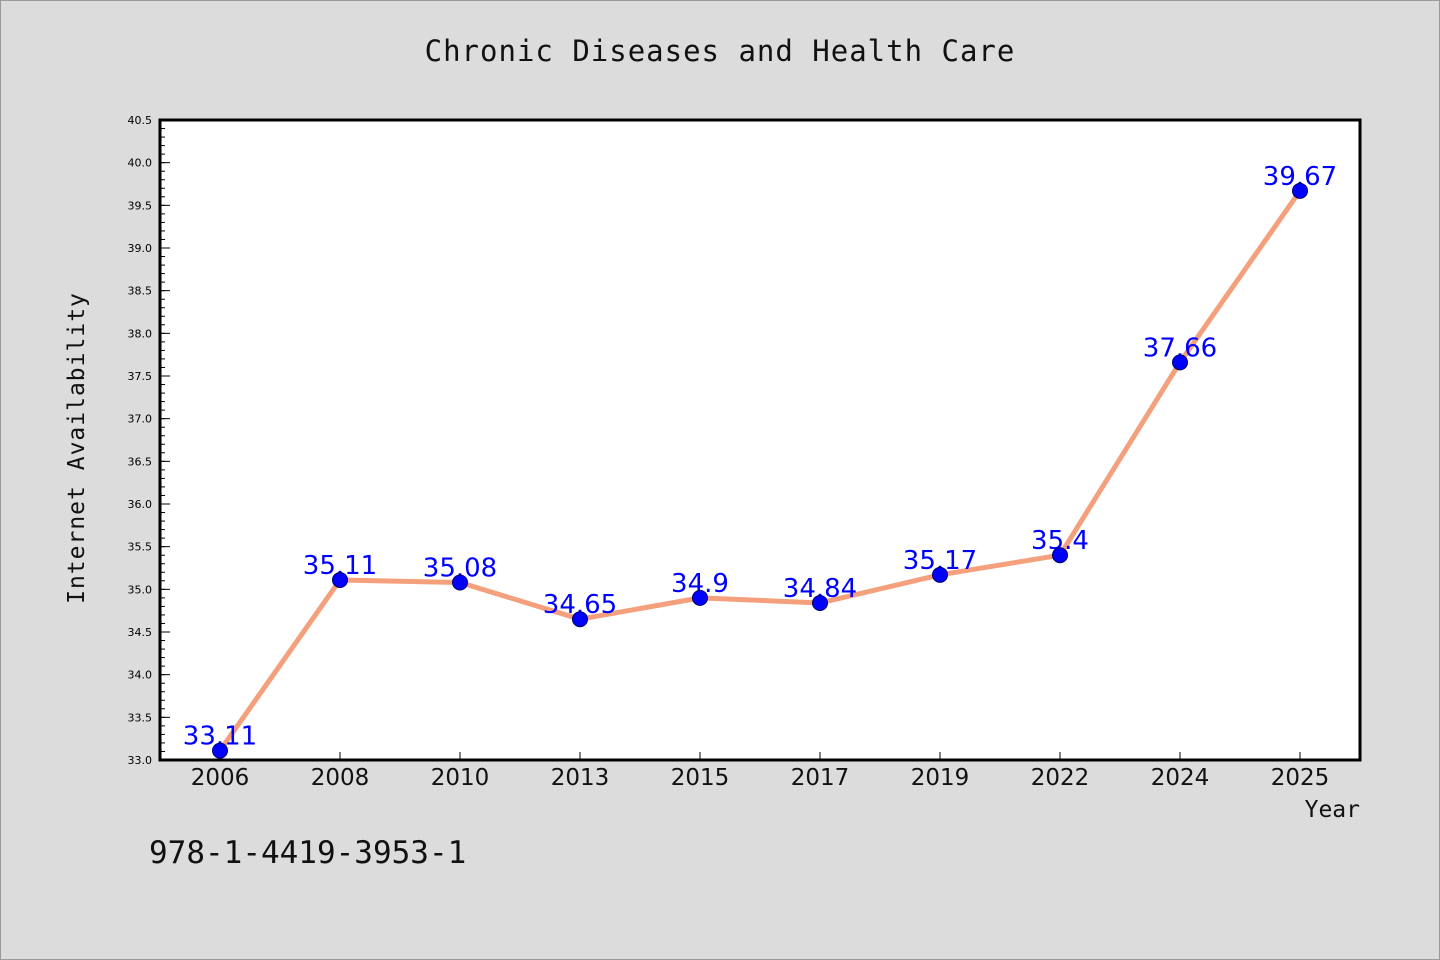 The image size is (1440, 960). Describe the element at coordinates (140, 333) in the screenshot. I see `y-tick-label: 38.0` at that location.